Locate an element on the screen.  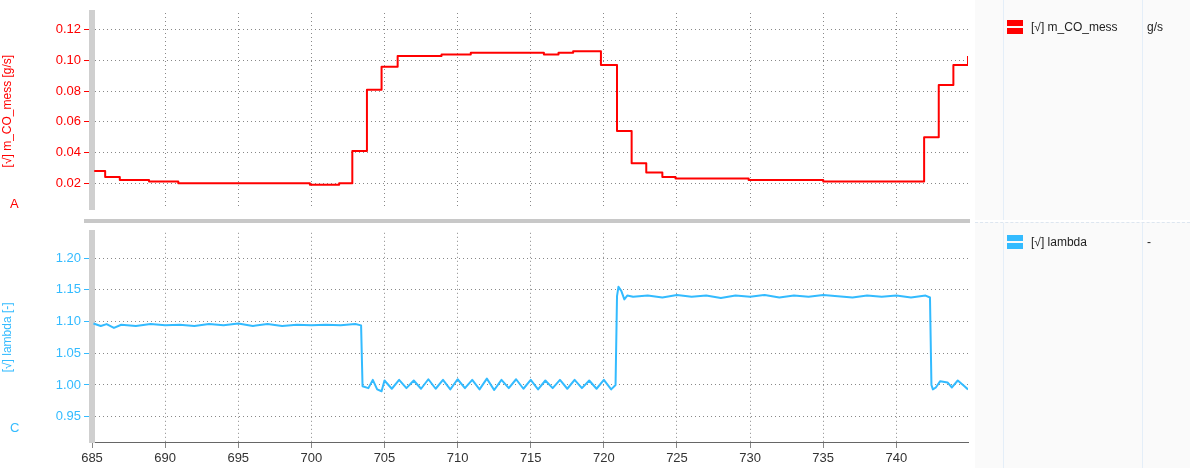
y-axis-title: [√] m_CO_mess [g/s] is located at coordinates (7, 111).